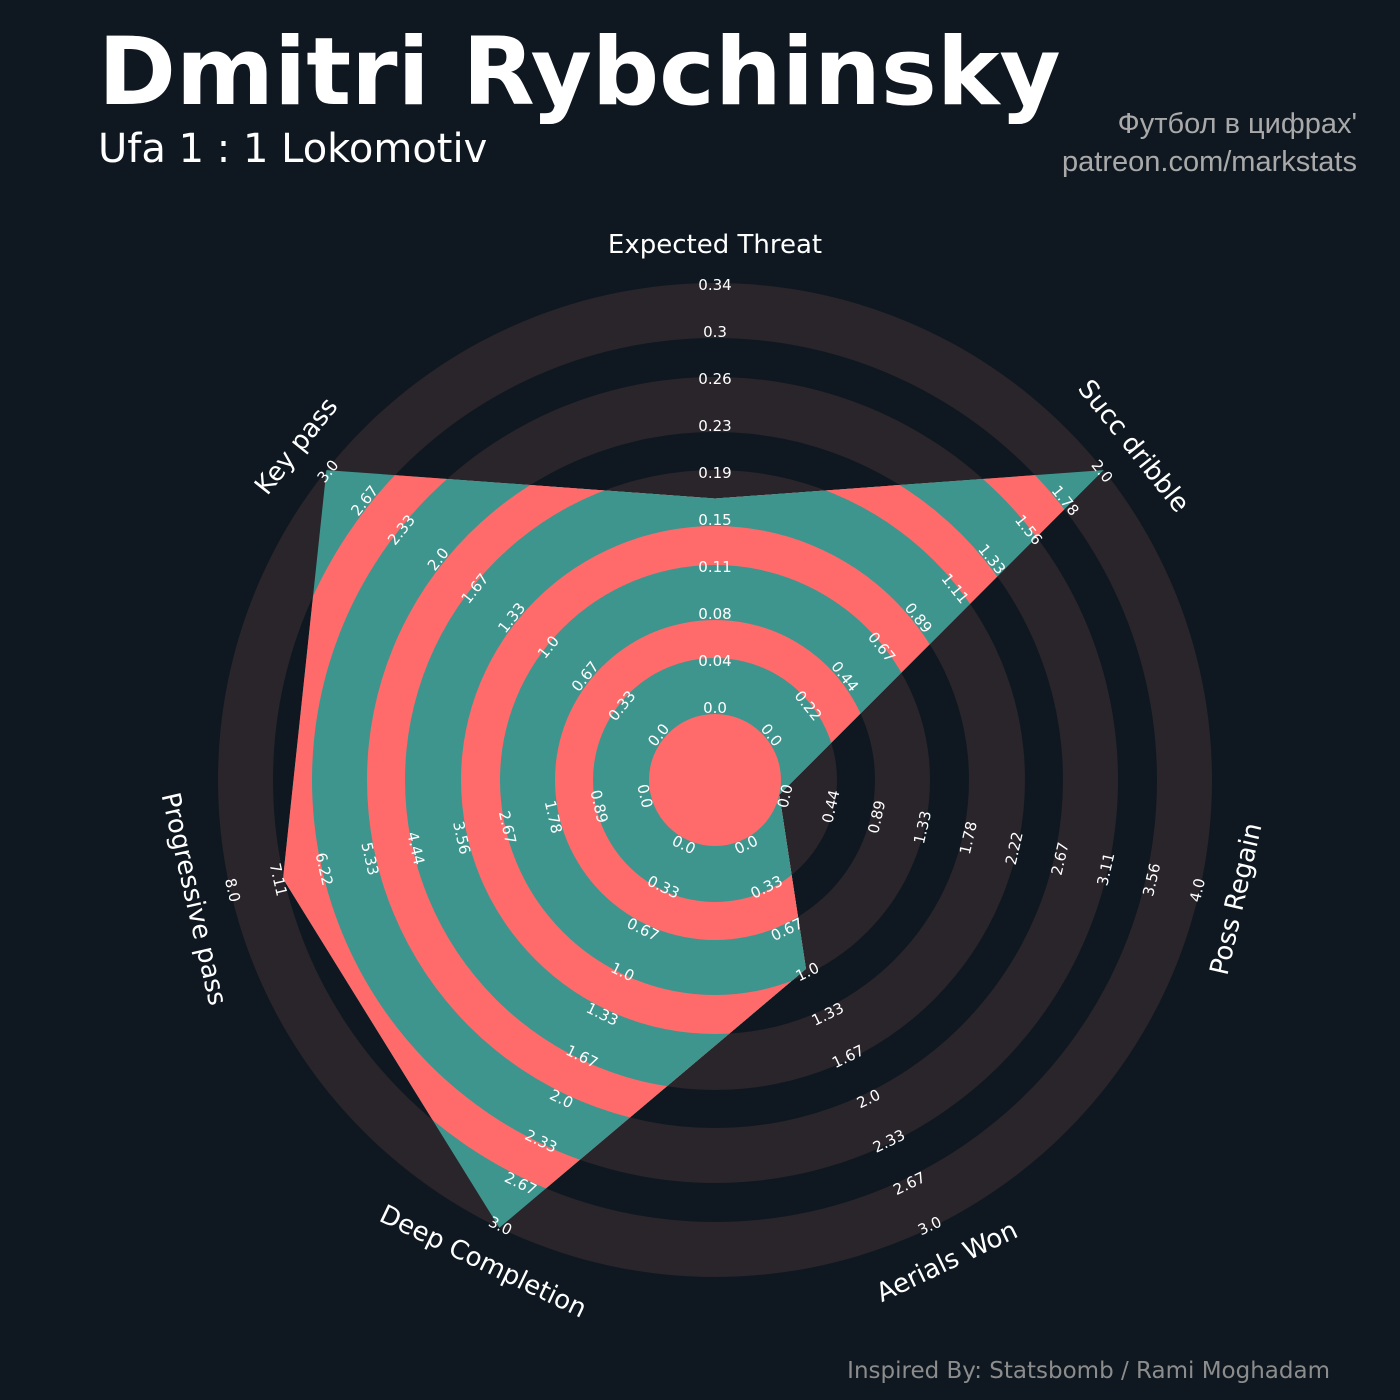 This screenshot has height=1400, width=1400. I want to click on page-title: Dmitri Rybchinsky, so click(579, 72).